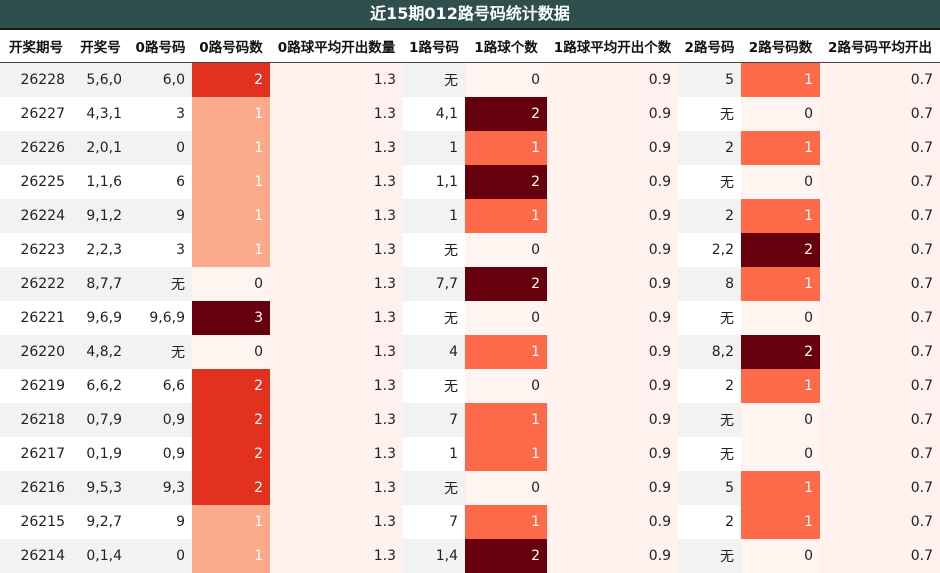 The image size is (940, 573). Describe the element at coordinates (470, 385) in the screenshot. I see `table-row: 26219 6,6,2 6,6 2 1.3 无 0 0.9 2 1 0.7` at that location.